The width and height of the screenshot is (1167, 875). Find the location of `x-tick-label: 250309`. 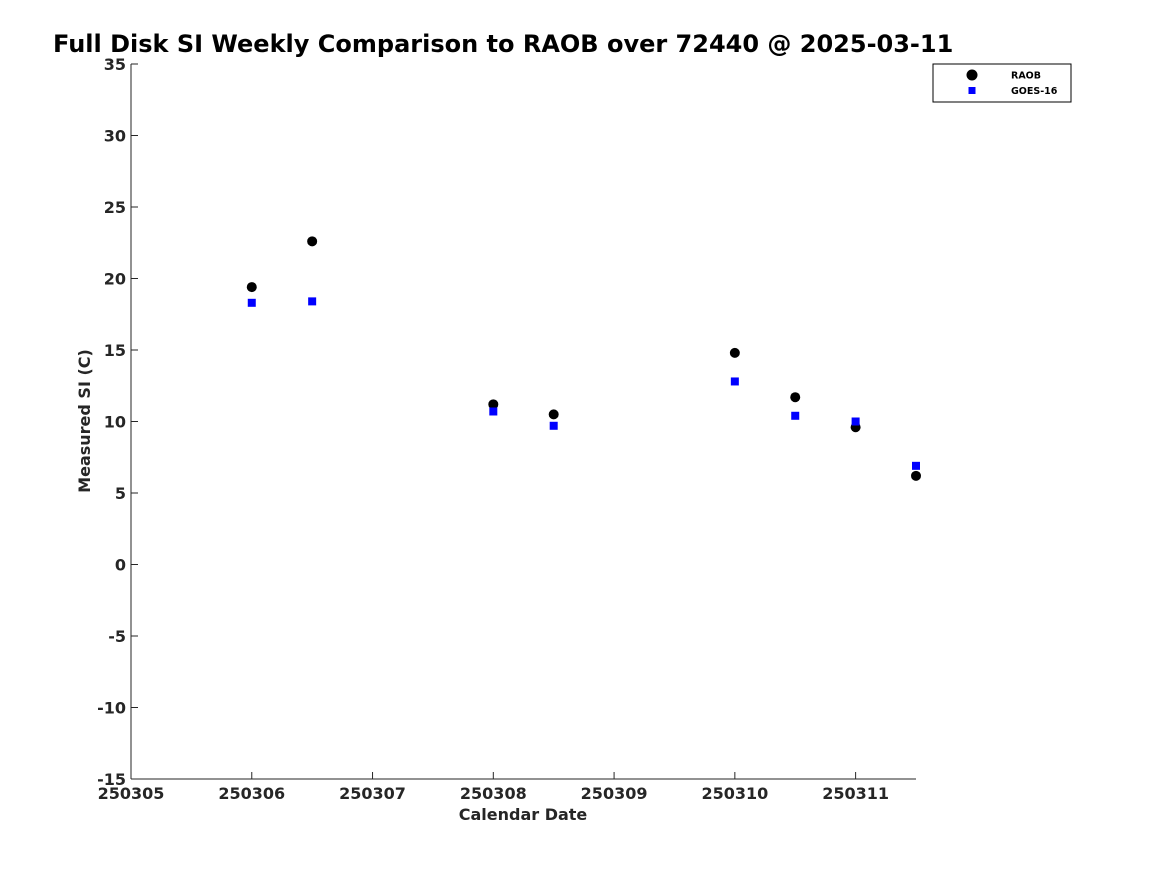

x-tick-label: 250309 is located at coordinates (614, 793).